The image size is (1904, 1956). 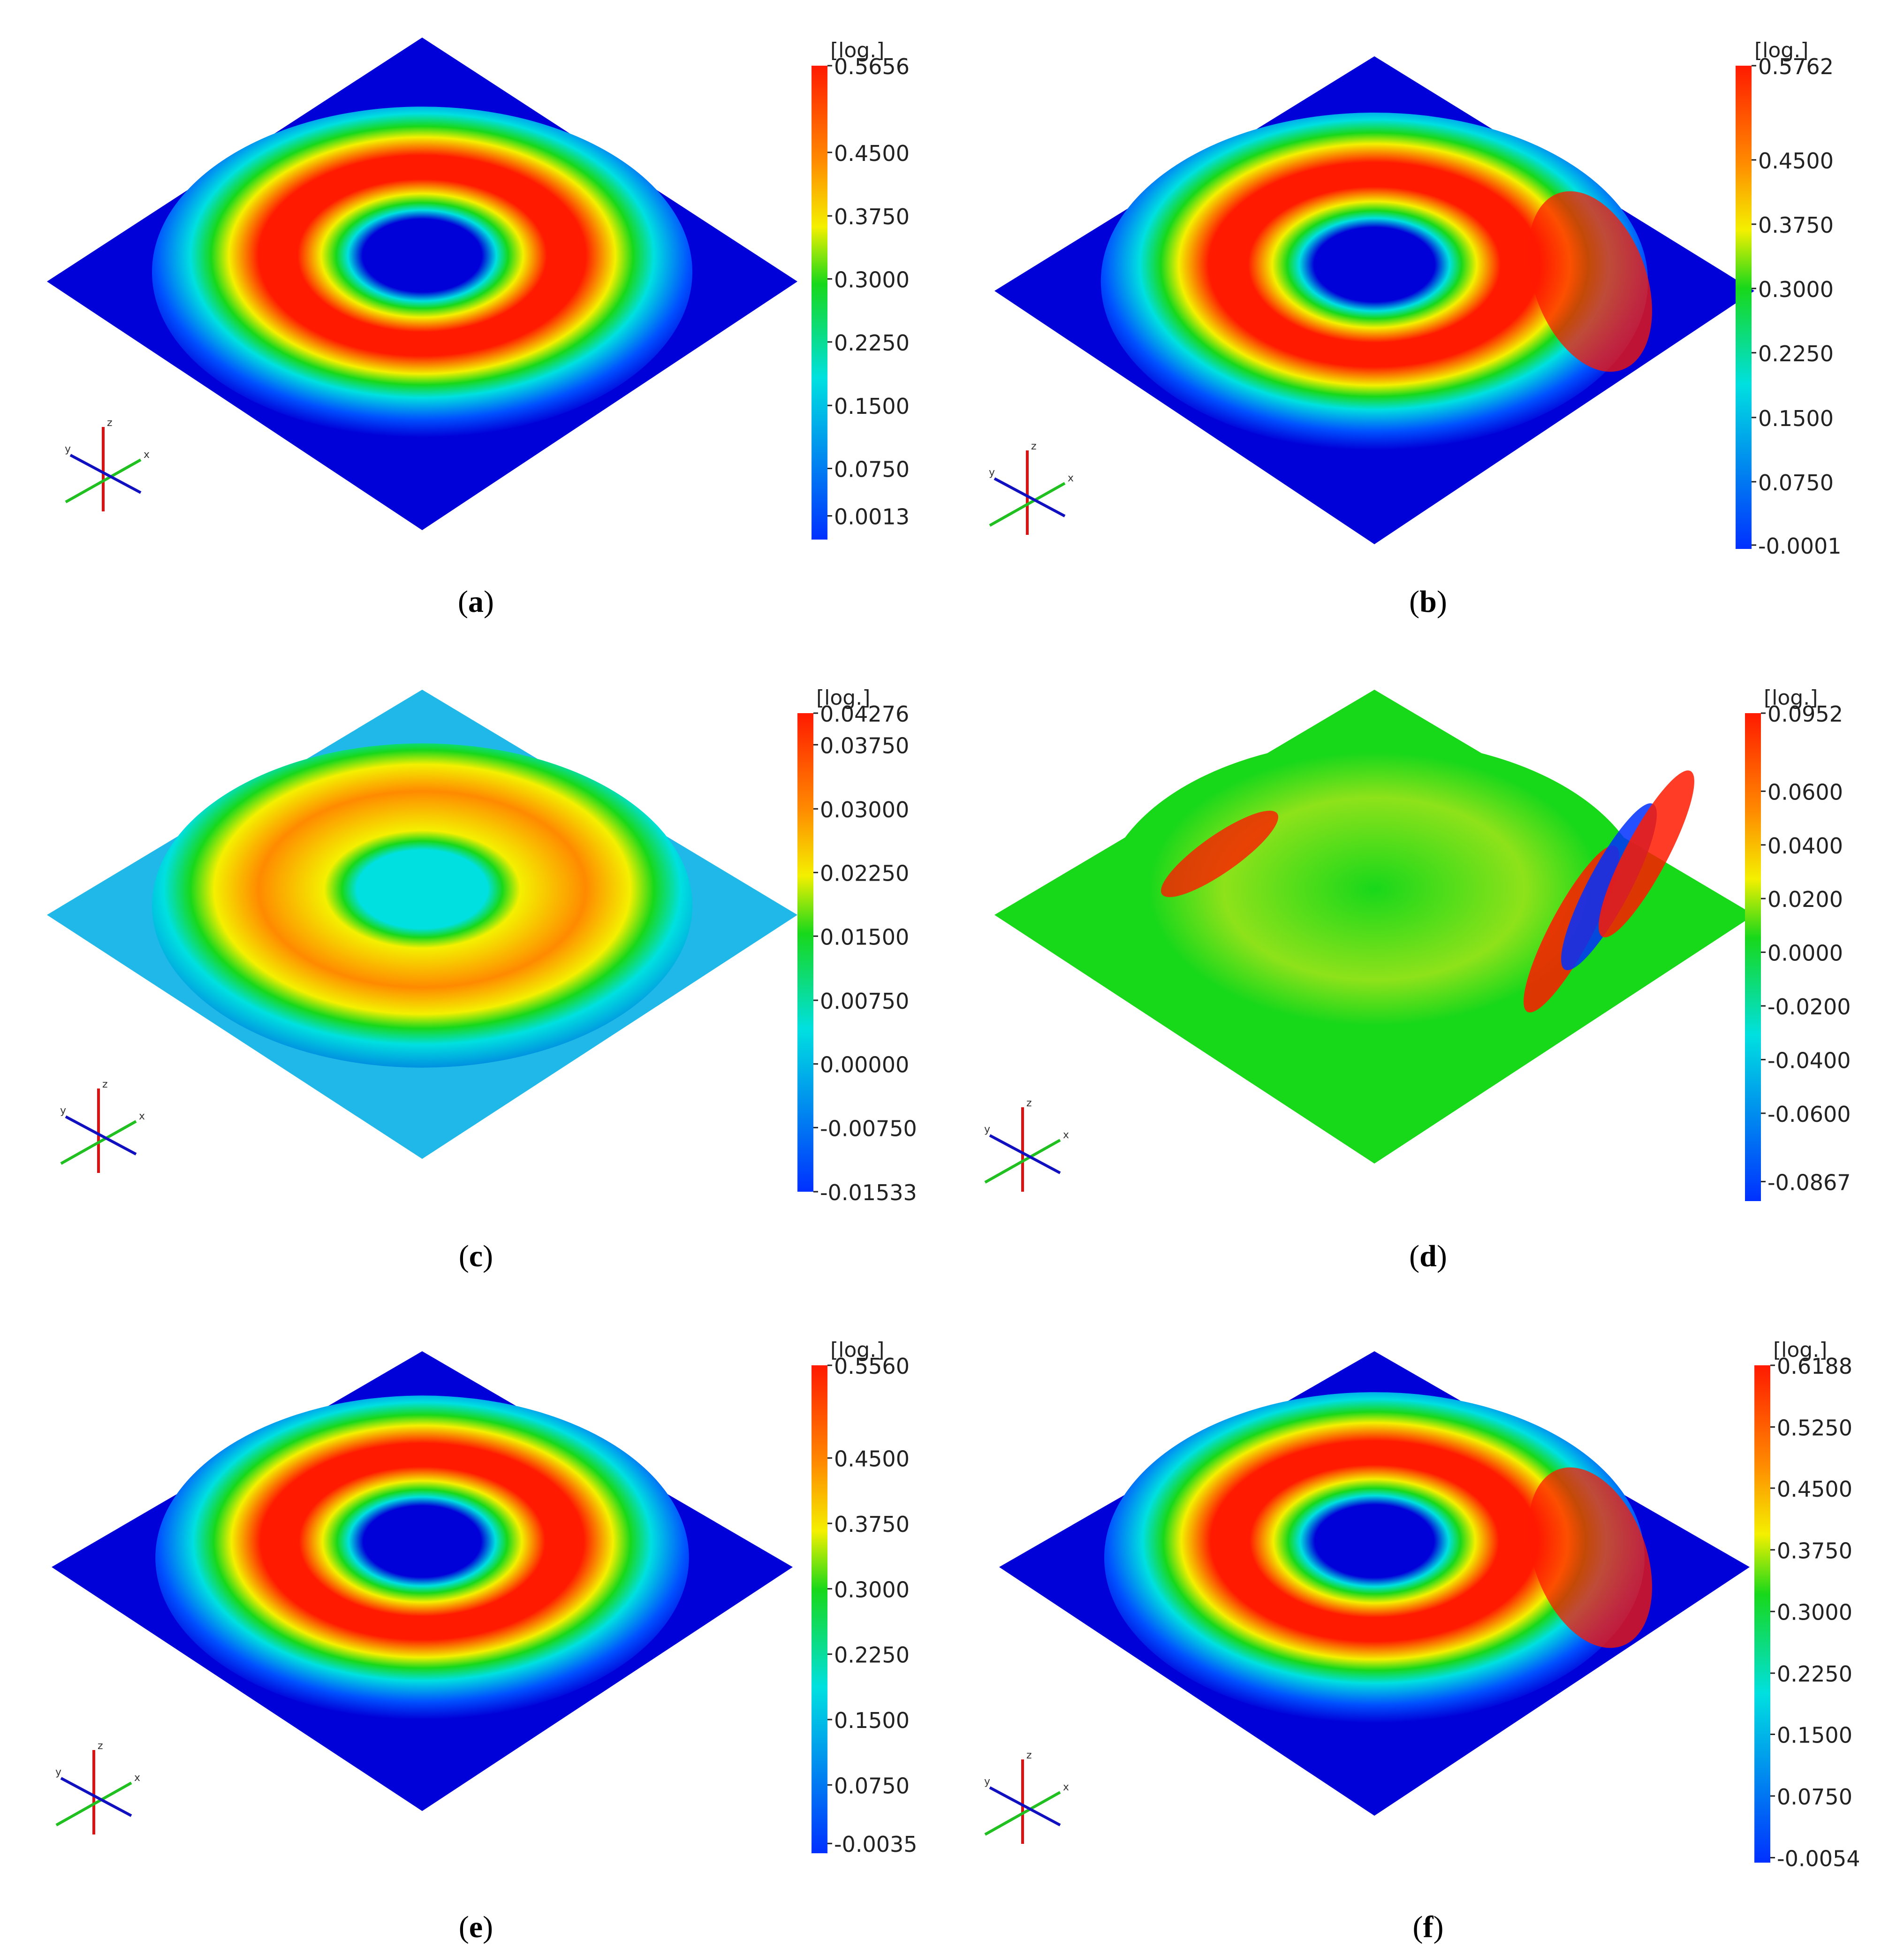 I want to click on caption: (d), so click(x=1428, y=1256).